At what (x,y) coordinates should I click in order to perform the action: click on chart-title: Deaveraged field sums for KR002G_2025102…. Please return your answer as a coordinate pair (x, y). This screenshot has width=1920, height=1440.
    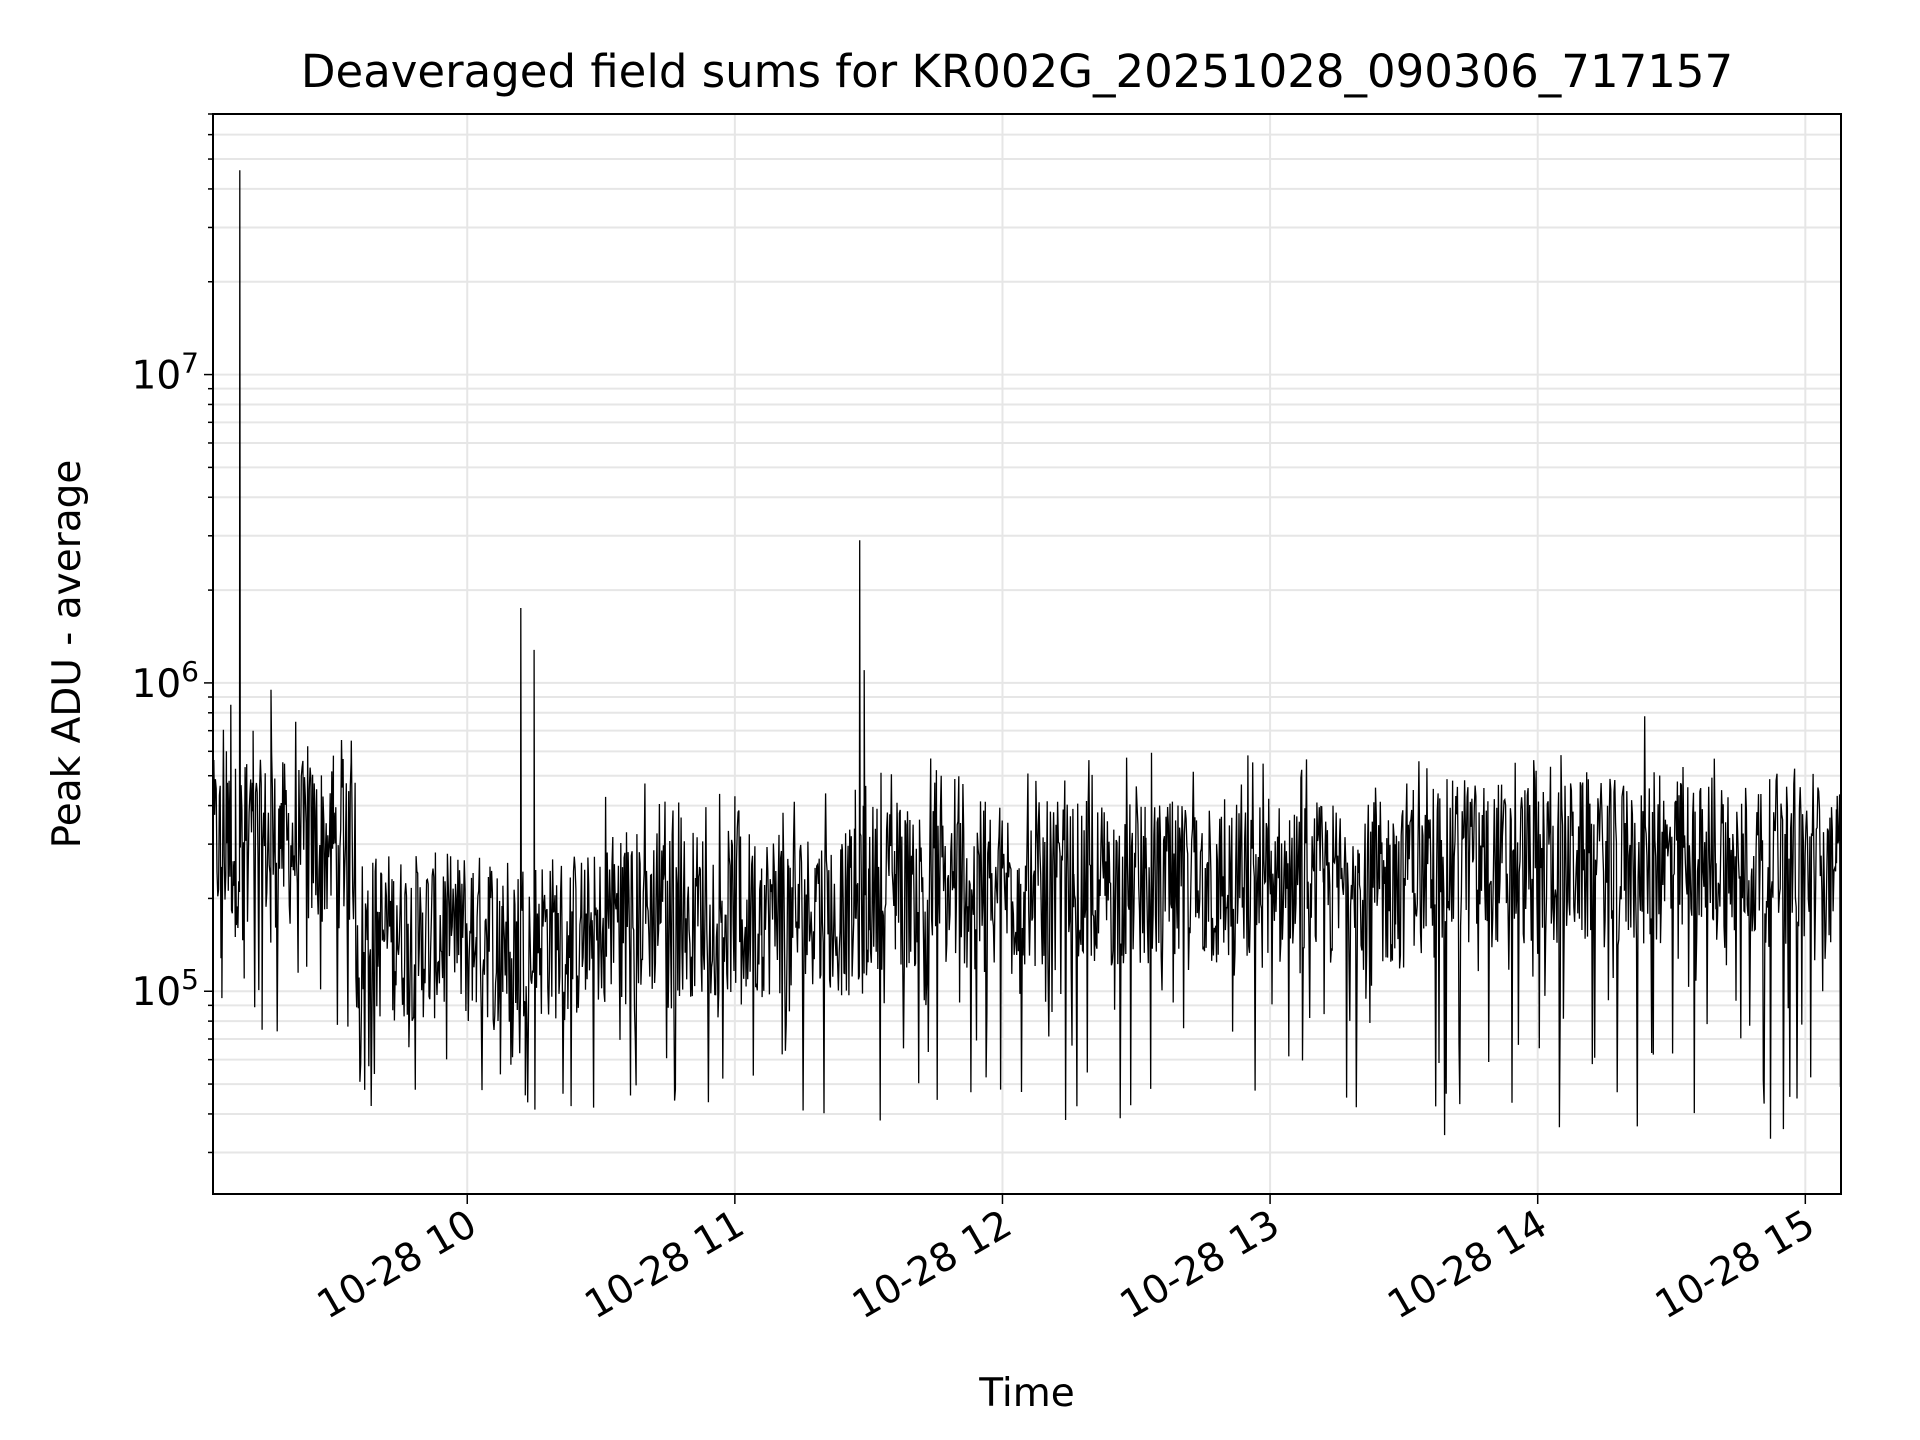
    Looking at the image, I should click on (1017, 71).